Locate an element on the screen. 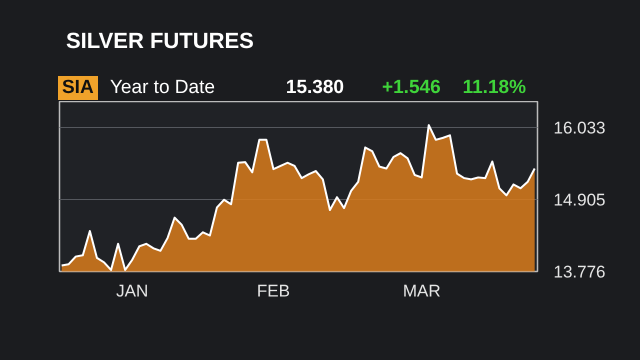  text: 15.380 is located at coordinates (314, 88).